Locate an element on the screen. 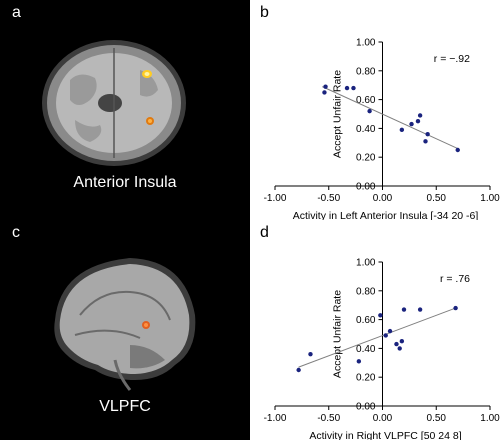 This screenshot has height=445, width=500. x-axis-label: Activity in Right VLPFC [50 24 8] is located at coordinates (385, 435).